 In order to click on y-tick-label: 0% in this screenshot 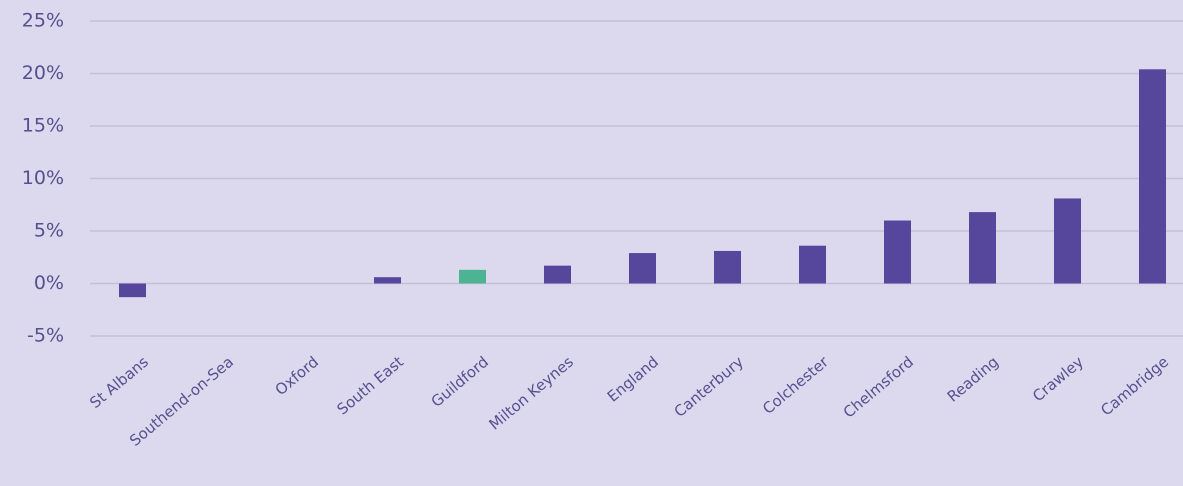, I will do `click(49, 283)`.